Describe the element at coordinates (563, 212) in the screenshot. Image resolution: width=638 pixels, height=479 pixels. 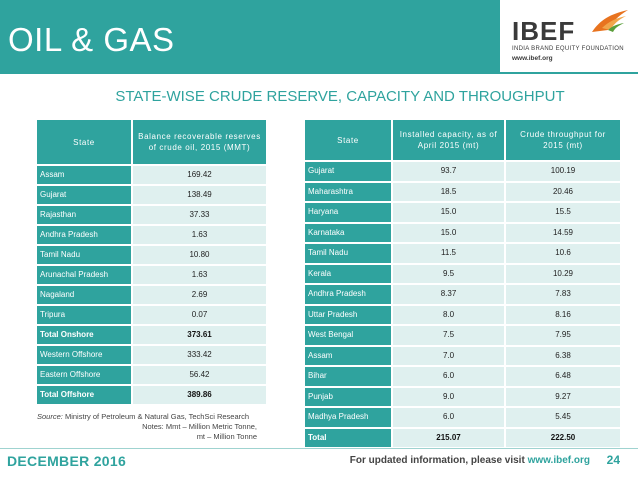
I see `throughput-cell: 15.5` at that location.